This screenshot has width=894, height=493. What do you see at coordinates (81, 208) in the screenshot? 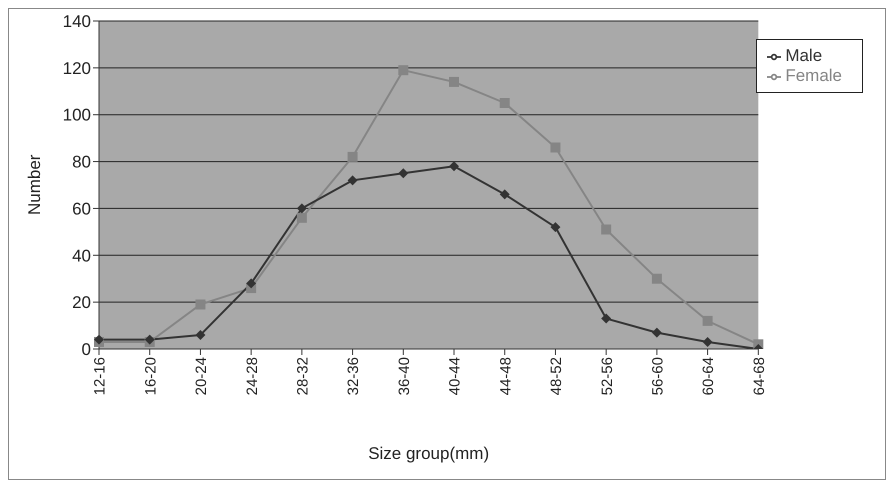
I see `y-tick-label: 60` at bounding box center [81, 208].